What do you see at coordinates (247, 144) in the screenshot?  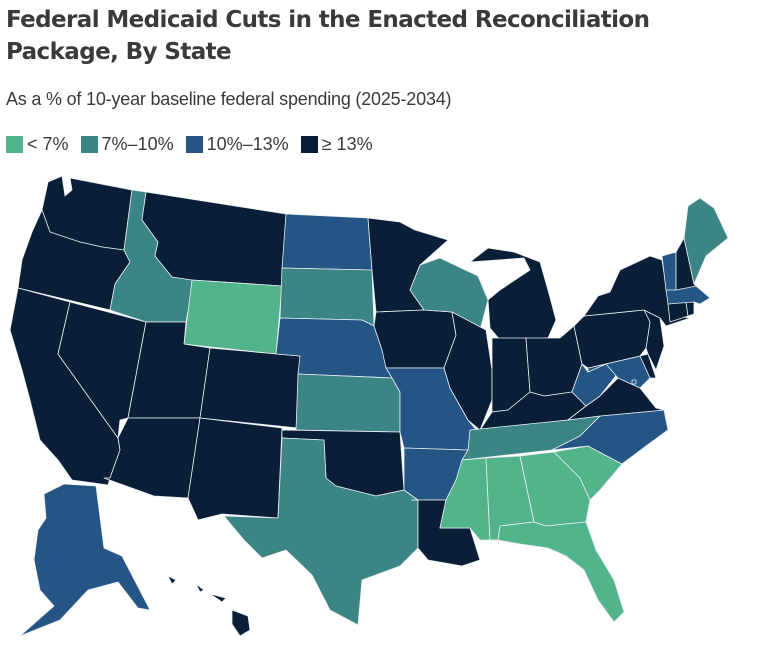 I see `legend-label: 10%–13%` at bounding box center [247, 144].